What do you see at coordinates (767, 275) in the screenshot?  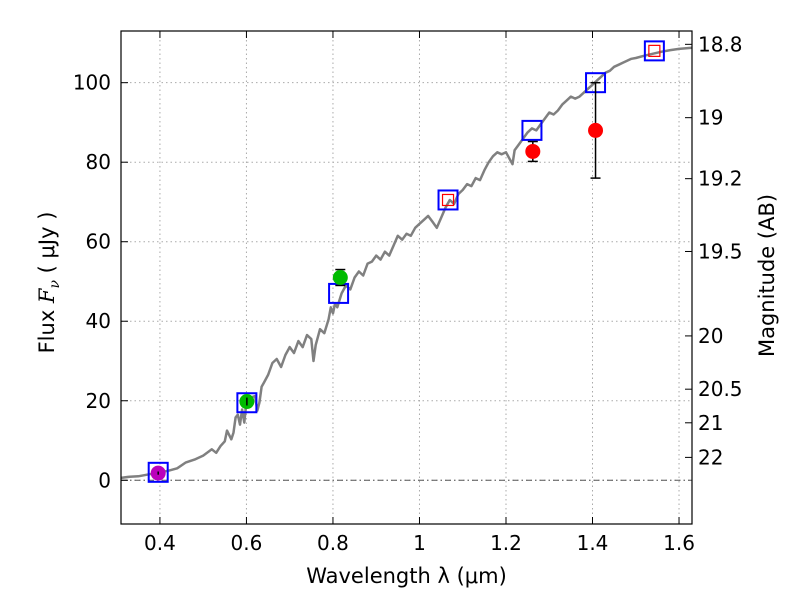 I see `right-axis-title: Magnitude (AB)` at bounding box center [767, 275].